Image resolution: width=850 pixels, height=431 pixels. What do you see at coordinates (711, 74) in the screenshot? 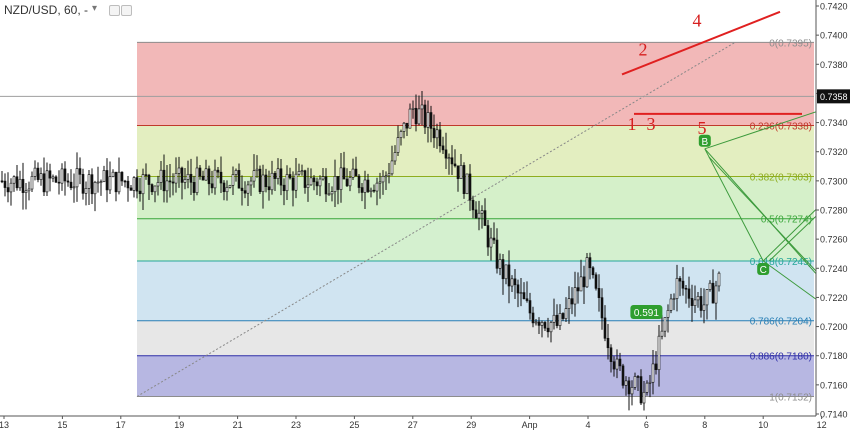
I see `elliott-waves: 1 2 3 4 5` at bounding box center [711, 74].